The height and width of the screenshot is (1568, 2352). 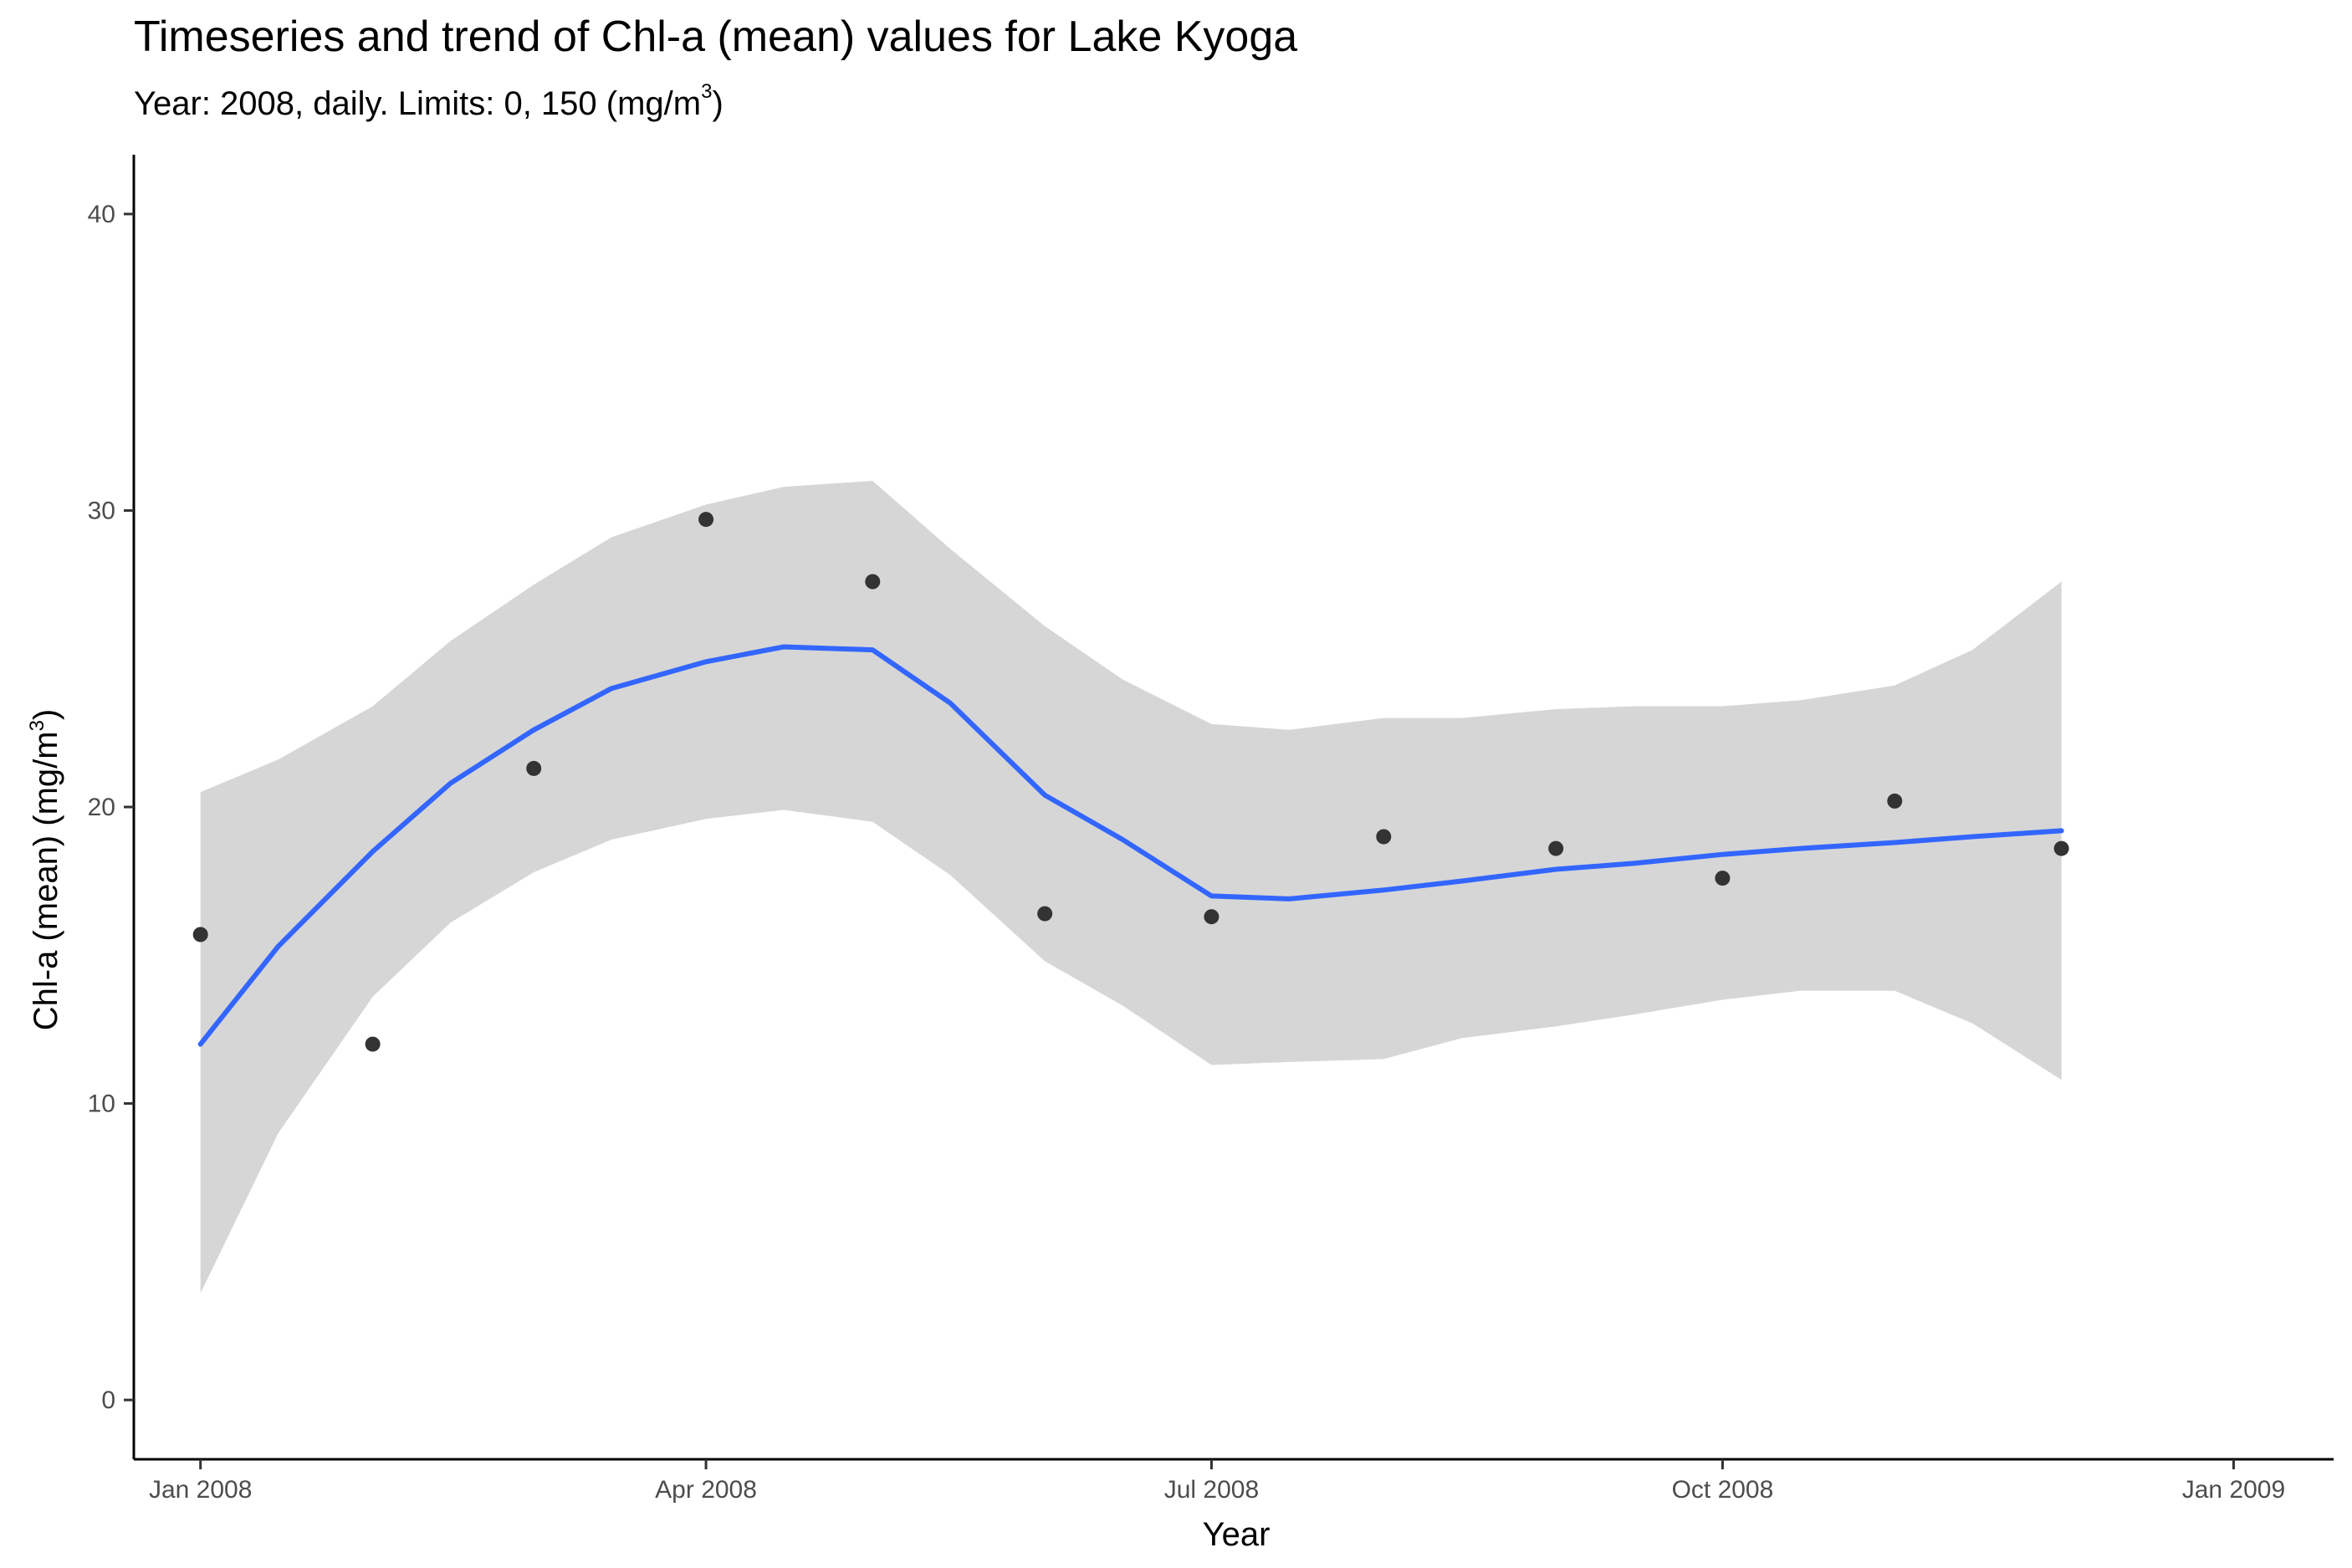 What do you see at coordinates (717, 103) in the screenshot?
I see `subtitle-close: )` at bounding box center [717, 103].